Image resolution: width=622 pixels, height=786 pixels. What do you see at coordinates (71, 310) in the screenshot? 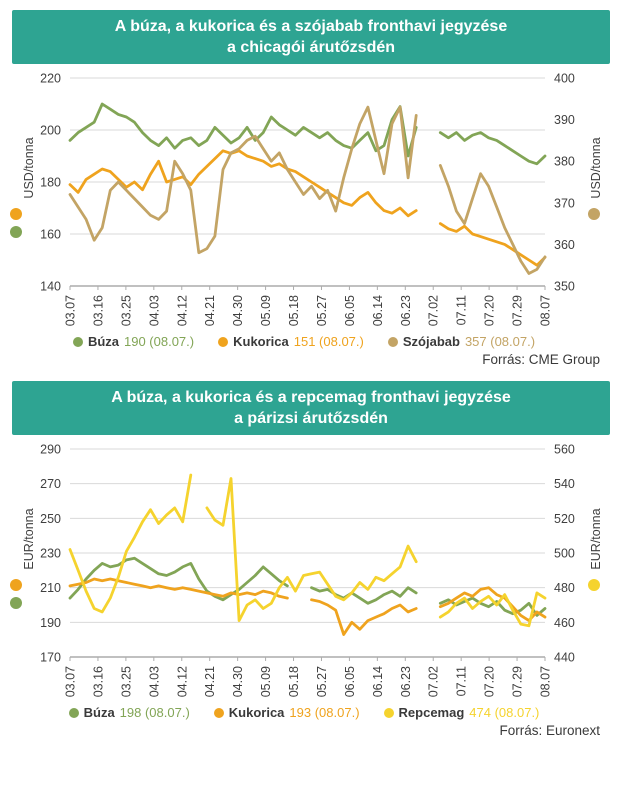
I see `svg-text: 03.07` at bounding box center [71, 310].